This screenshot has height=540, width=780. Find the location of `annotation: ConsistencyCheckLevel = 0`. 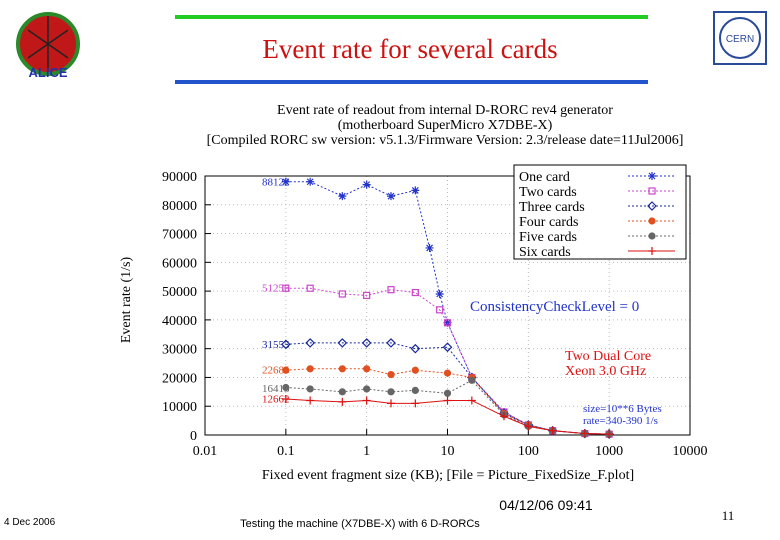

annotation: ConsistencyCheckLevel = 0 is located at coordinates (554, 307).